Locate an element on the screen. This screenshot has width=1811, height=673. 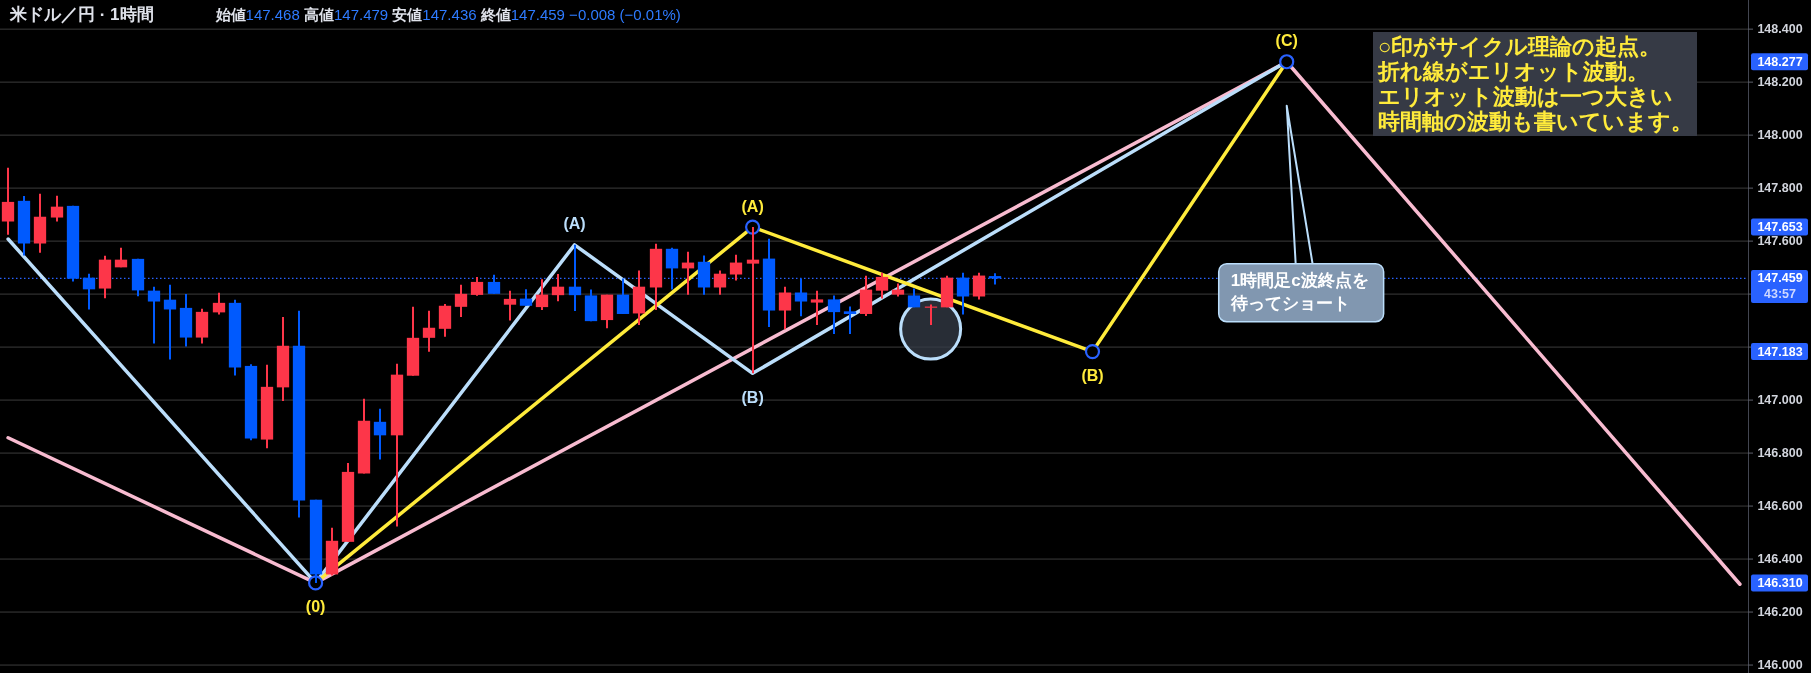
y-tick-label: 146.310 is located at coordinates (1780, 582).